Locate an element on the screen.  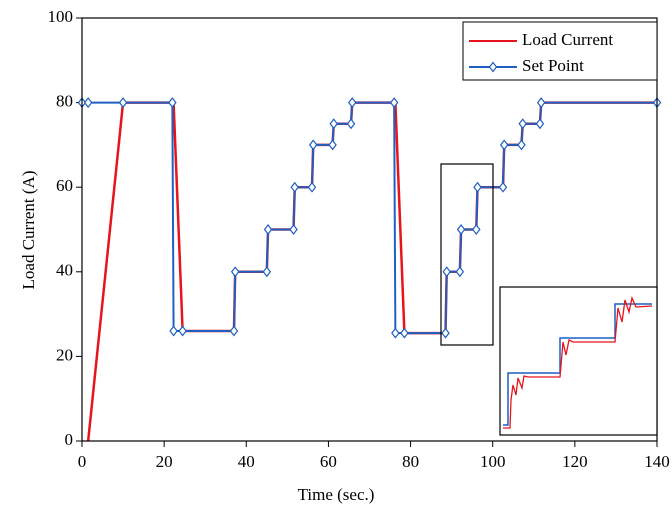
x-tick-label: 100 is located at coordinates (493, 461).